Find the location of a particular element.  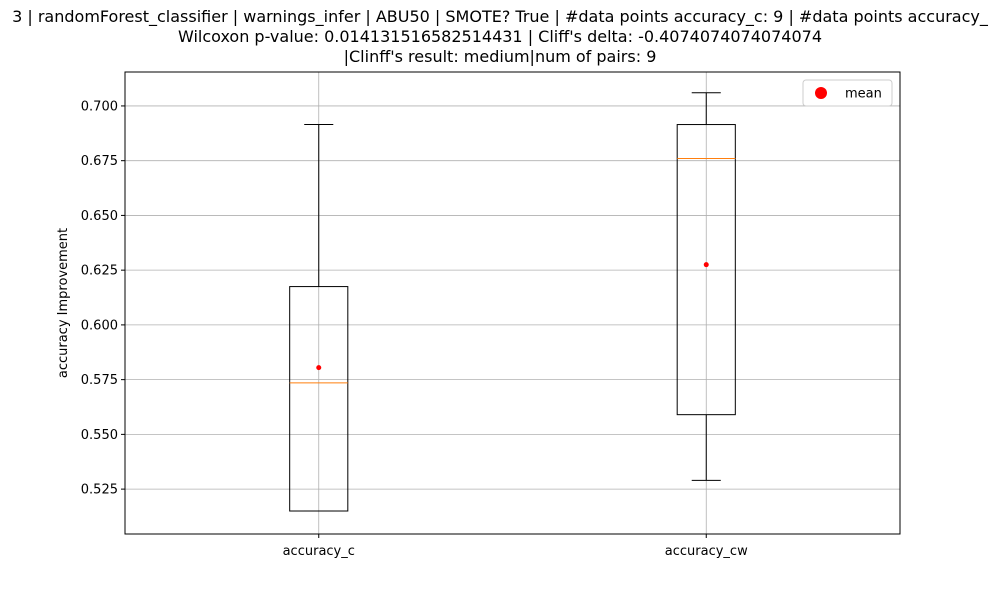

x-tick-label: accuracy_c is located at coordinates (319, 551).